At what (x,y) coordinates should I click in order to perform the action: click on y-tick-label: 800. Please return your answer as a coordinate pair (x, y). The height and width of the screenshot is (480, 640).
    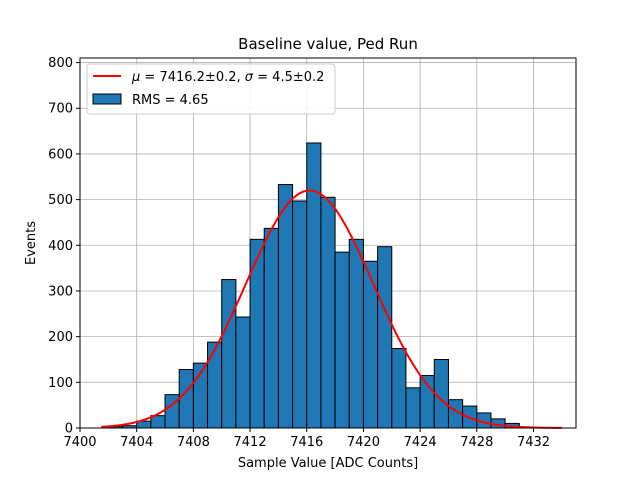
    Looking at the image, I should click on (60, 63).